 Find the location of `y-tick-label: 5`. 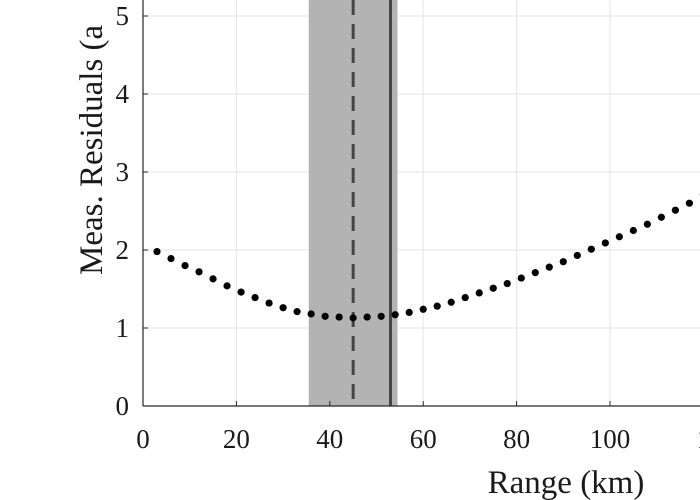

y-tick-label: 5 is located at coordinates (123, 16).